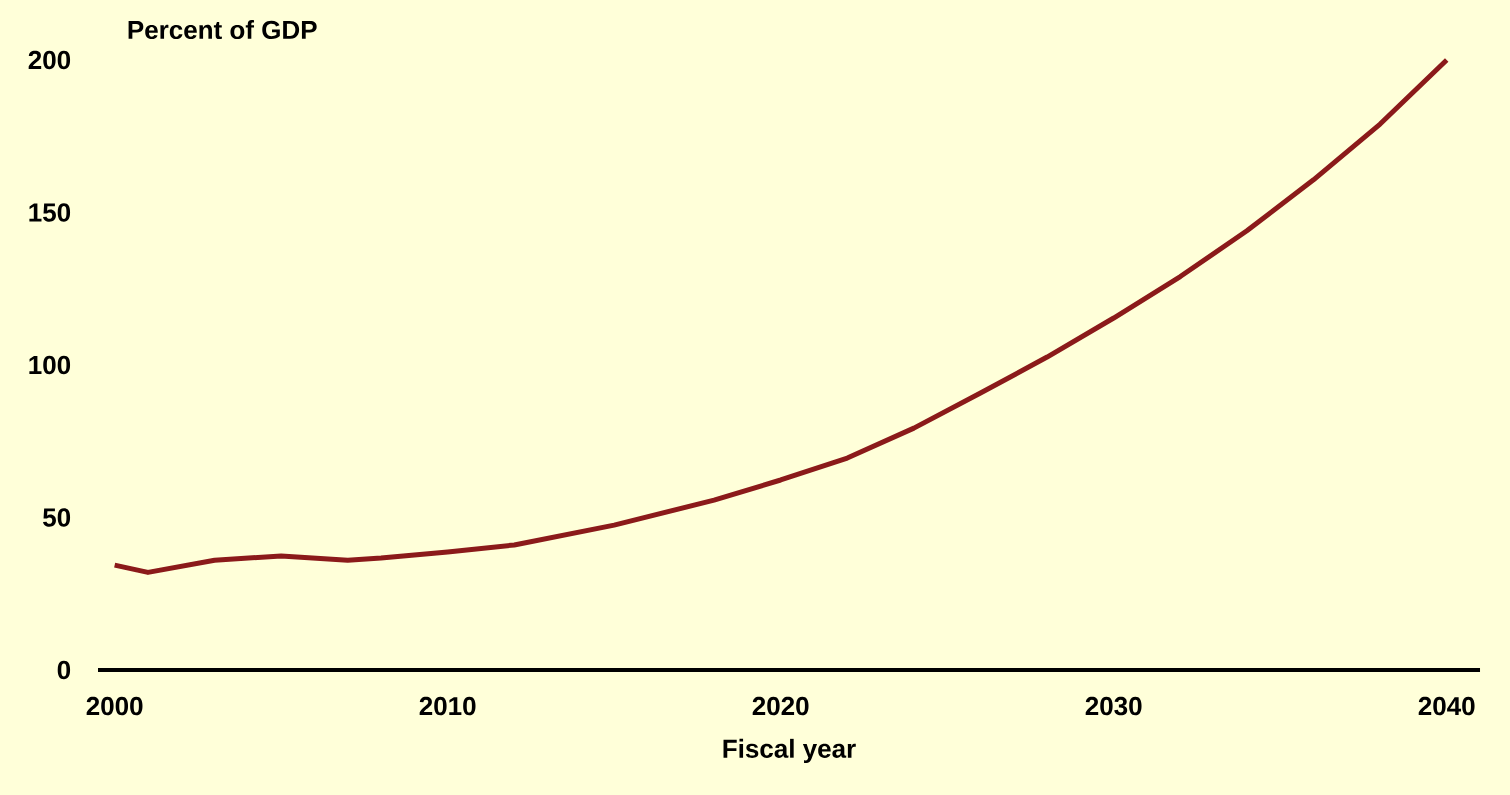 This screenshot has width=1510, height=795. What do you see at coordinates (1113, 706) in the screenshot?
I see `x-tick-label: 2030` at bounding box center [1113, 706].